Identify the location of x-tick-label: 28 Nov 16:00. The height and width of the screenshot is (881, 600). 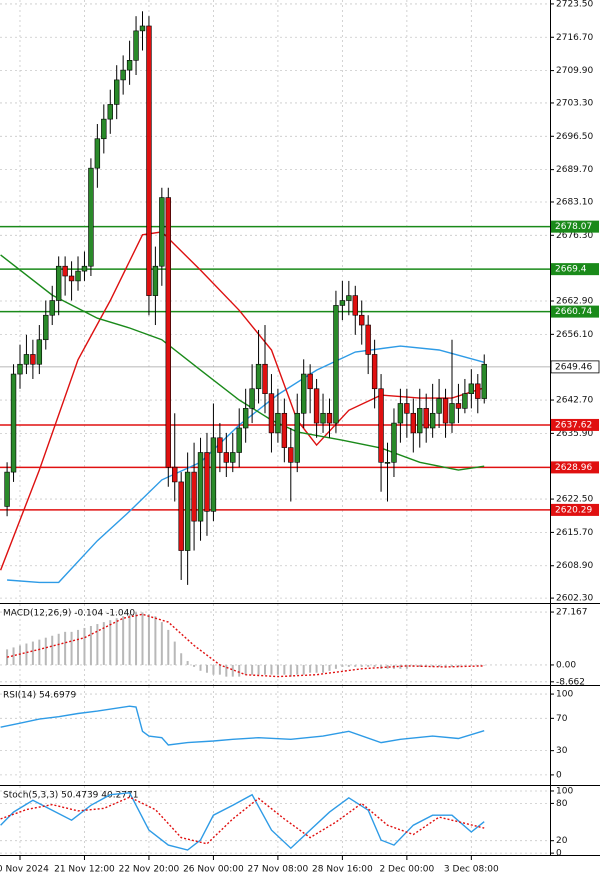
(342, 870).